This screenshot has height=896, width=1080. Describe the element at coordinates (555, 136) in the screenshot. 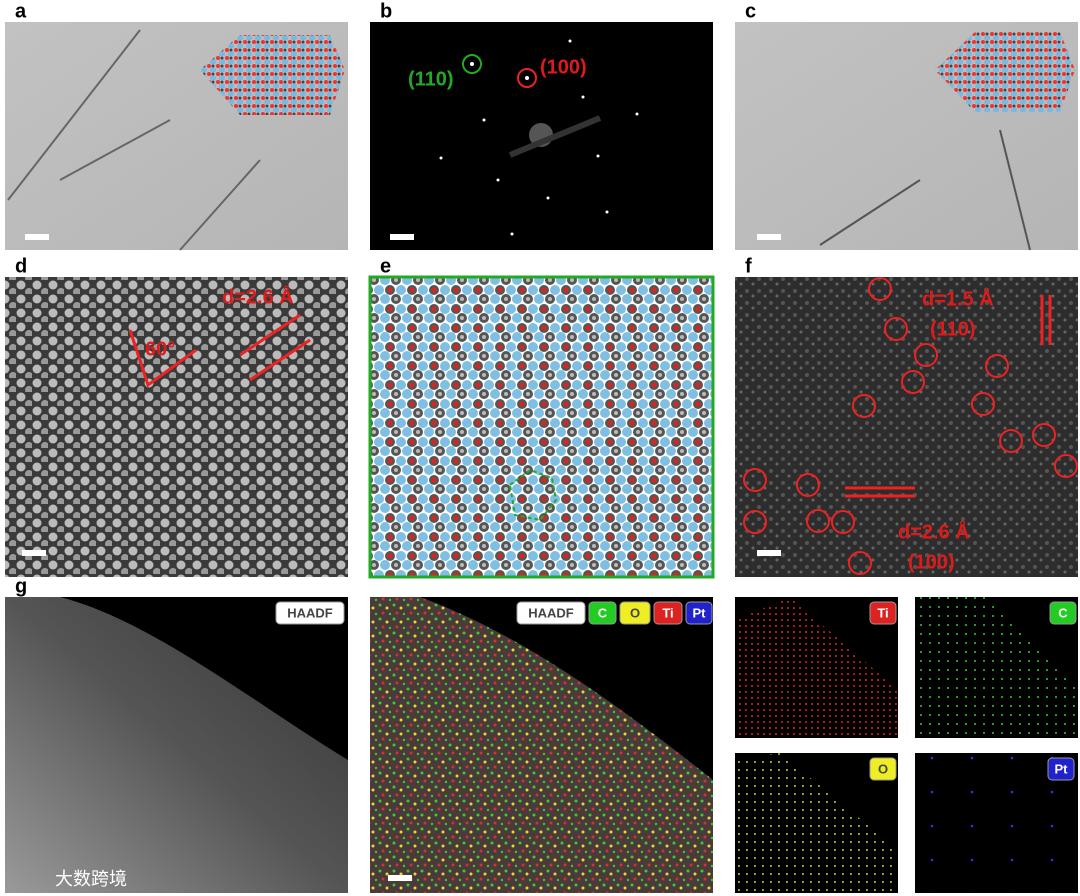

I see `beam-stop` at that location.